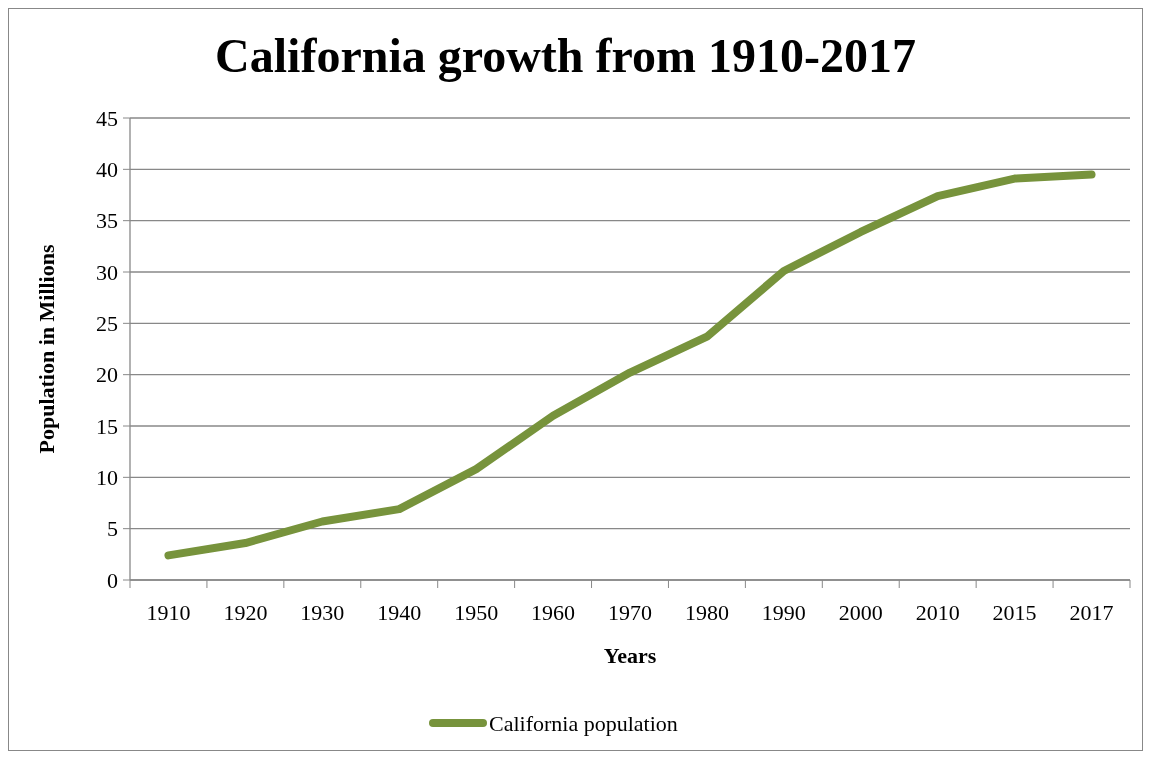  I want to click on y-tick-label: 10, so click(107, 478).